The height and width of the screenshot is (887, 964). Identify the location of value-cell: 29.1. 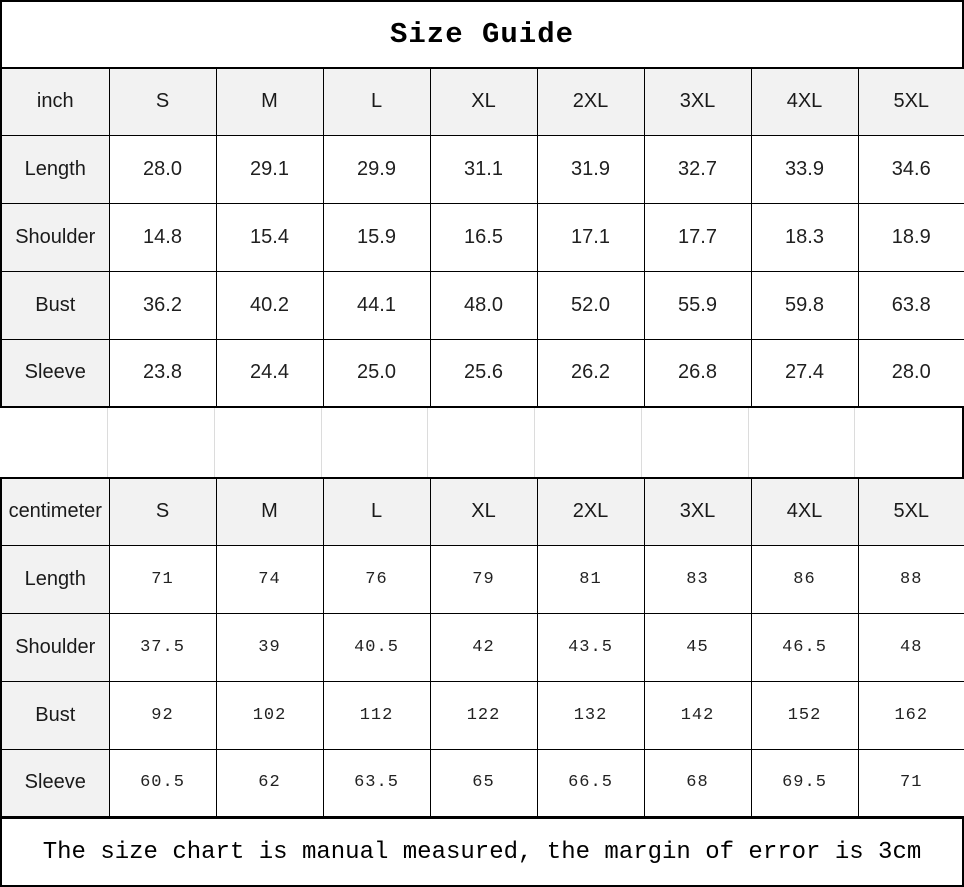
(269, 169).